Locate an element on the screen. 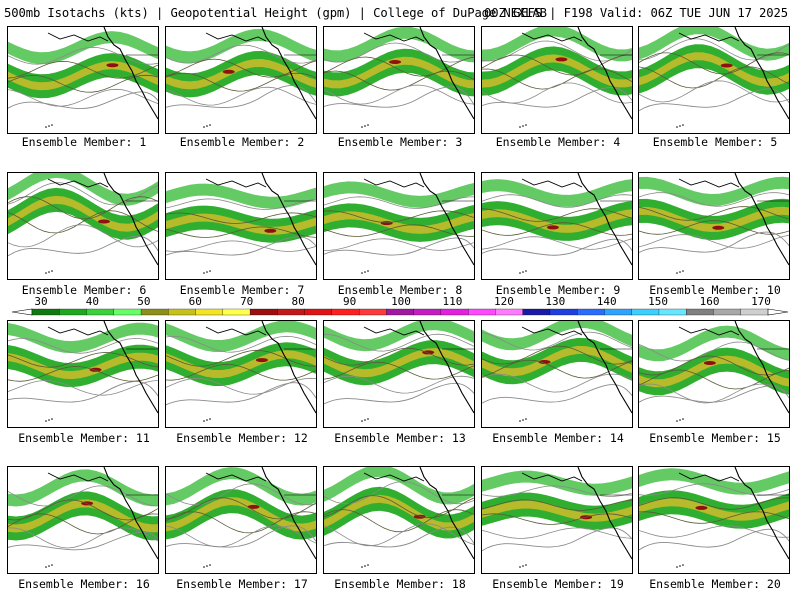  colorbar-tick-label: 150 is located at coordinates (658, 301).